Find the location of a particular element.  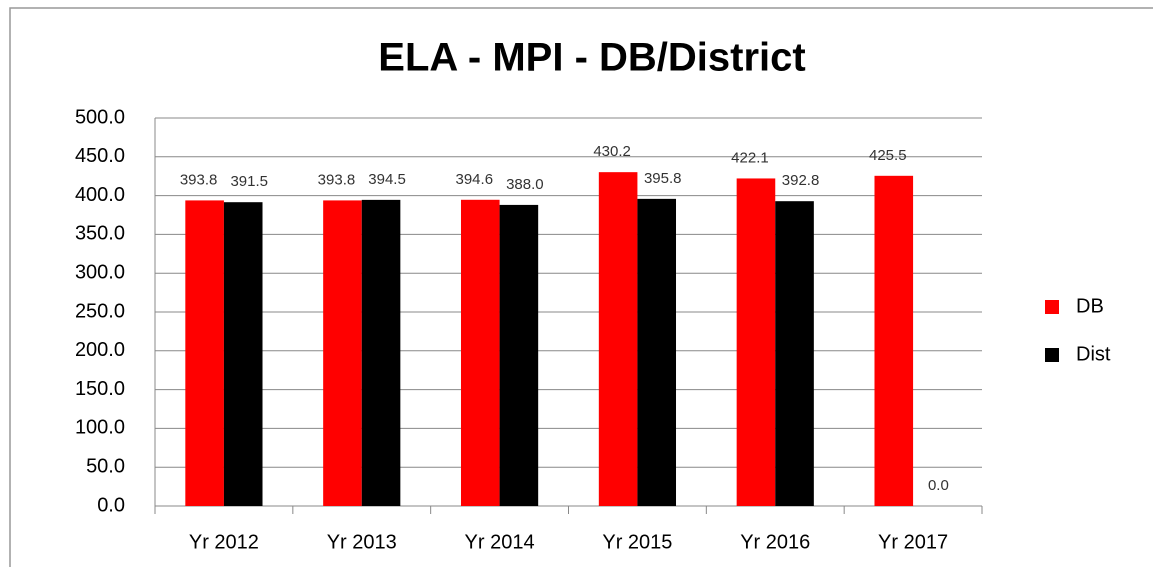

value-label: 395.8 is located at coordinates (663, 178).